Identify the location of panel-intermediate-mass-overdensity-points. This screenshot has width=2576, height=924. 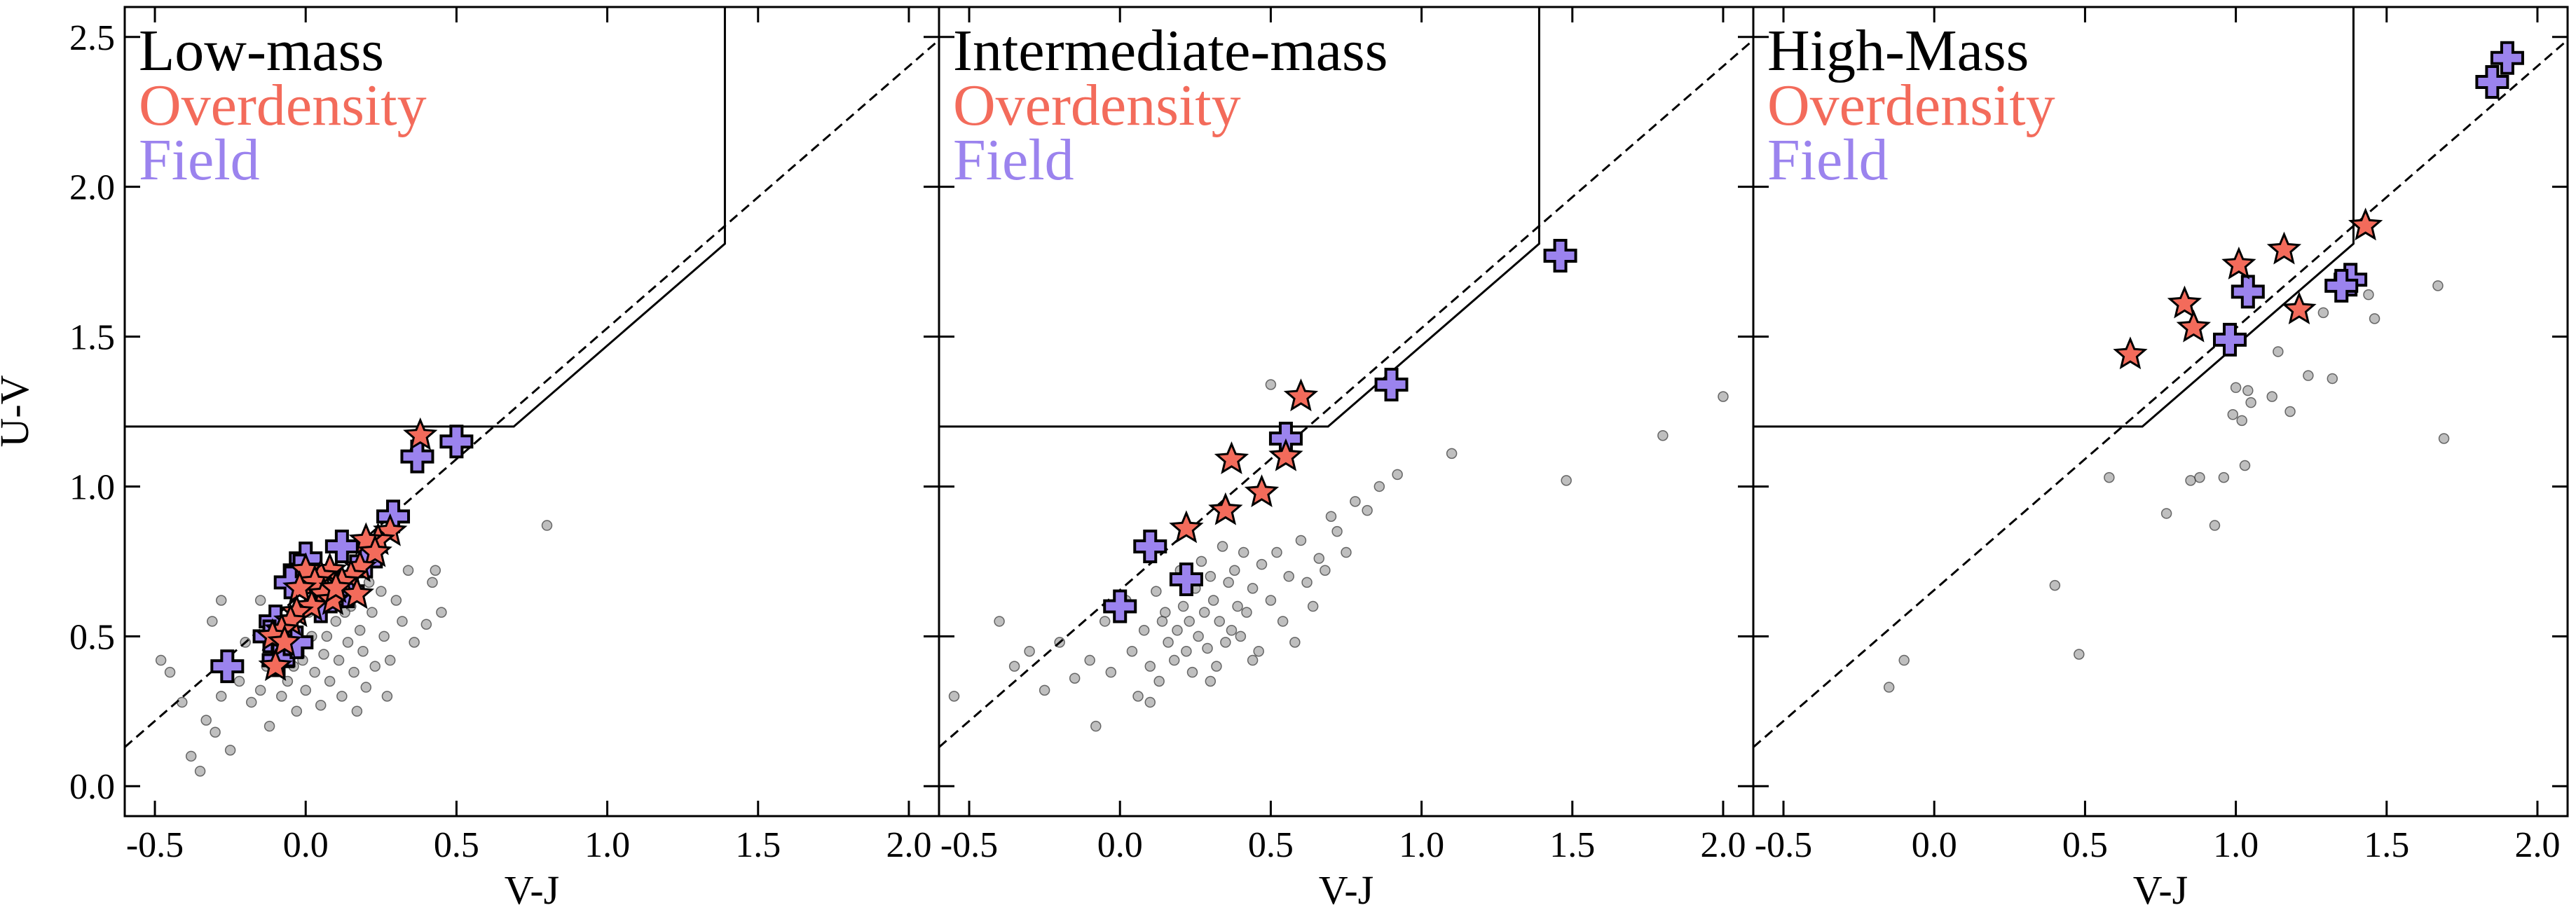
(1244, 461).